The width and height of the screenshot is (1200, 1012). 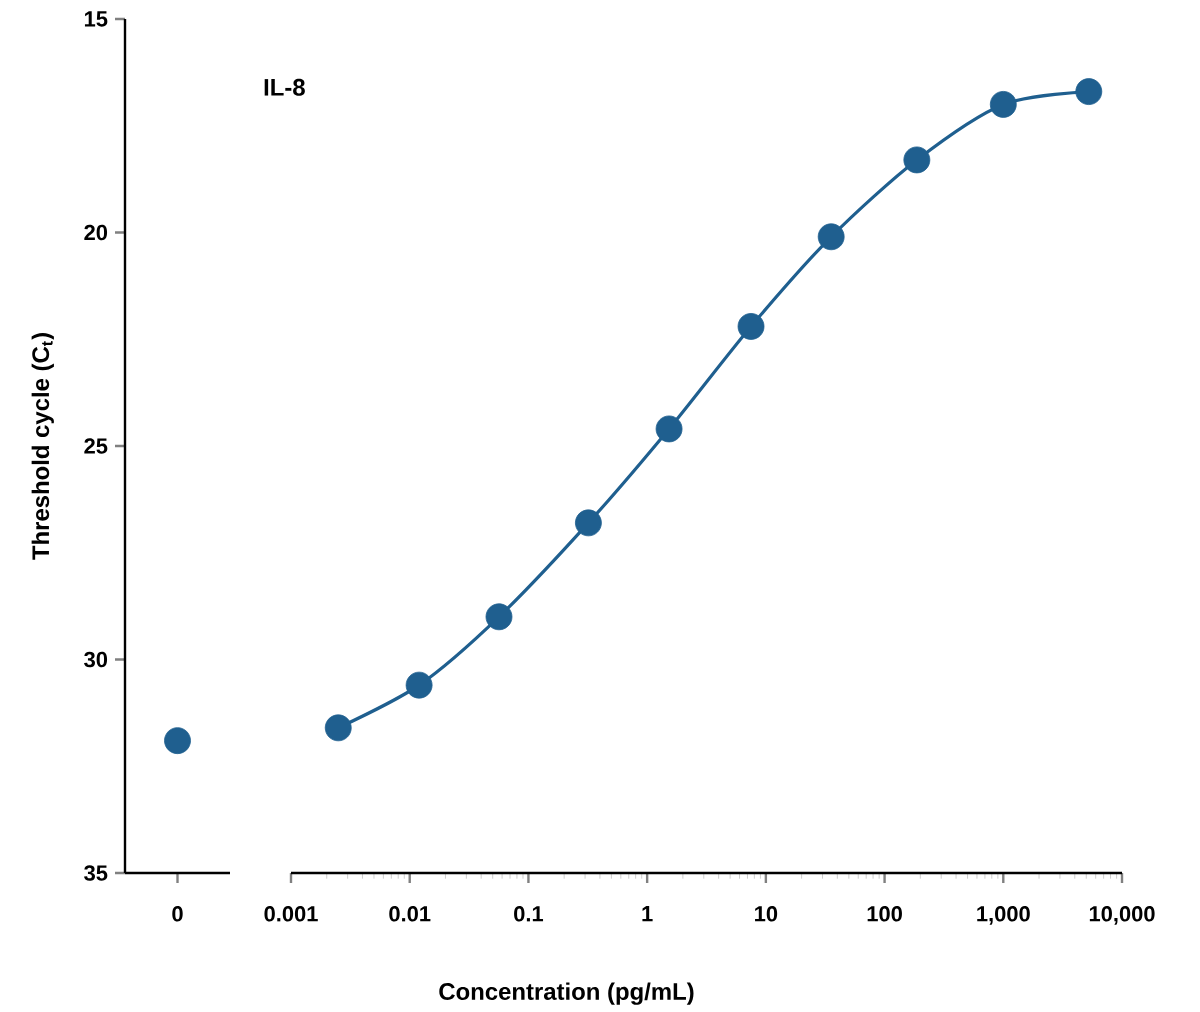 I want to click on x-tick-label: 1,000, so click(x=1003, y=915).